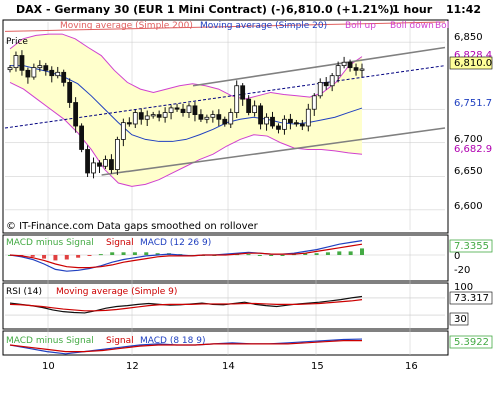 This screenshot has width=500, height=400. I want to click on lower-band-value: 6,682.9, so click(473, 149).